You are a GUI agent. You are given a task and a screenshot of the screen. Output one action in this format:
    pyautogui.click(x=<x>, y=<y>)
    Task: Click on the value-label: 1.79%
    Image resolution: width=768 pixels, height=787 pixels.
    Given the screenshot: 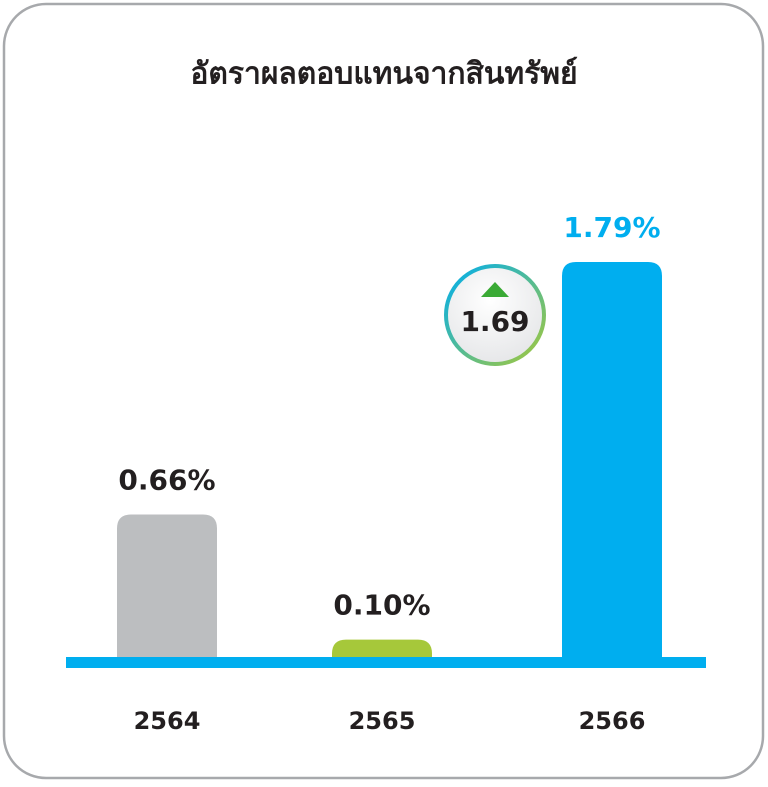 What is the action you would take?
    pyautogui.click(x=611, y=227)
    